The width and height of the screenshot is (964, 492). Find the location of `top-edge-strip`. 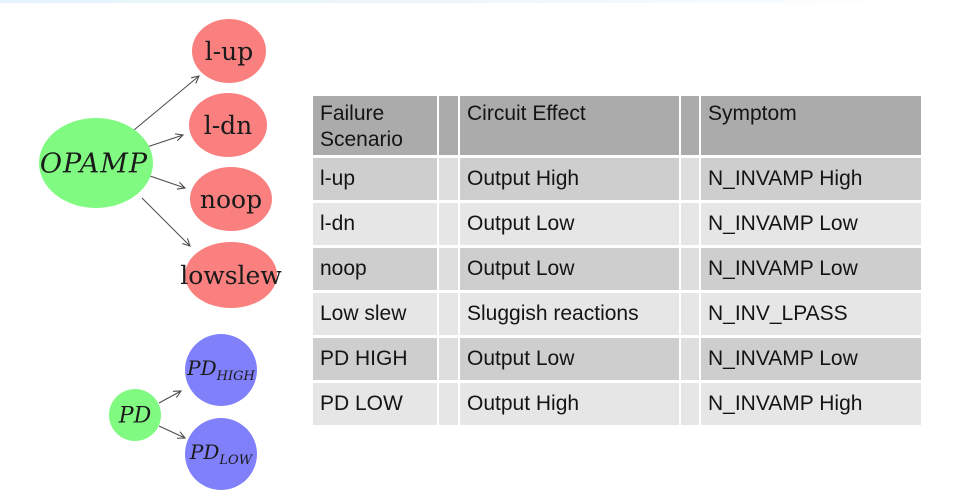

top-edge-strip is located at coordinates (482, 1).